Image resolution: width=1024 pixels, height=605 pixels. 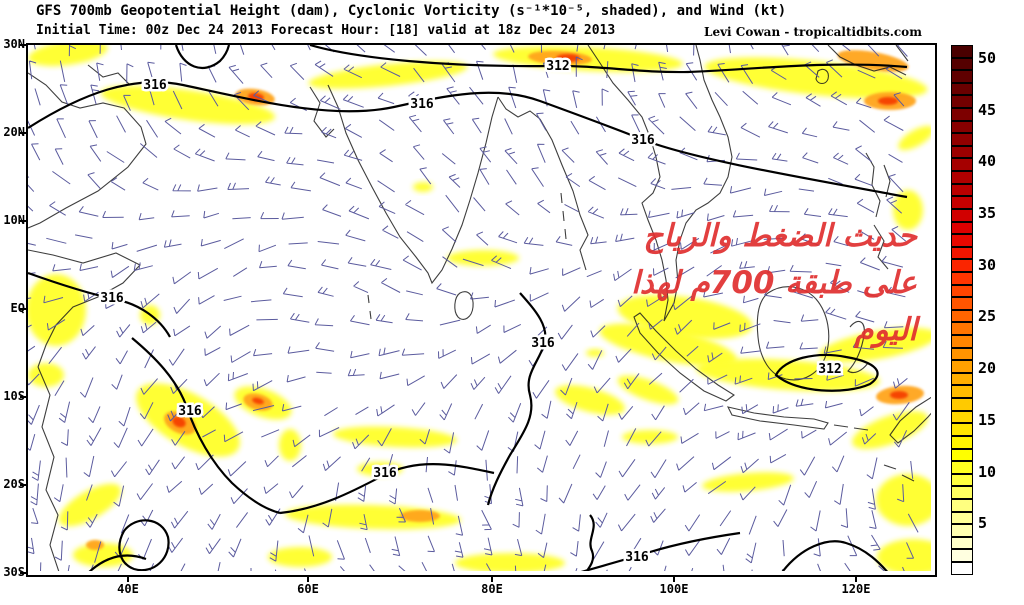 I want to click on lat-label: 20N, so click(x=14, y=132).